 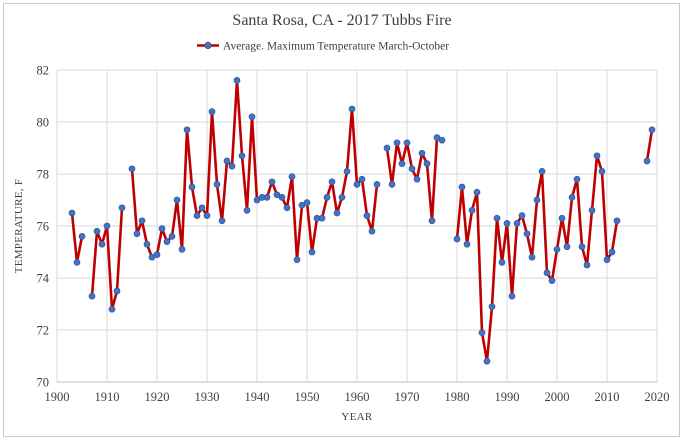 What do you see at coordinates (257, 397) in the screenshot?
I see `x-tick-label: 1940` at bounding box center [257, 397].